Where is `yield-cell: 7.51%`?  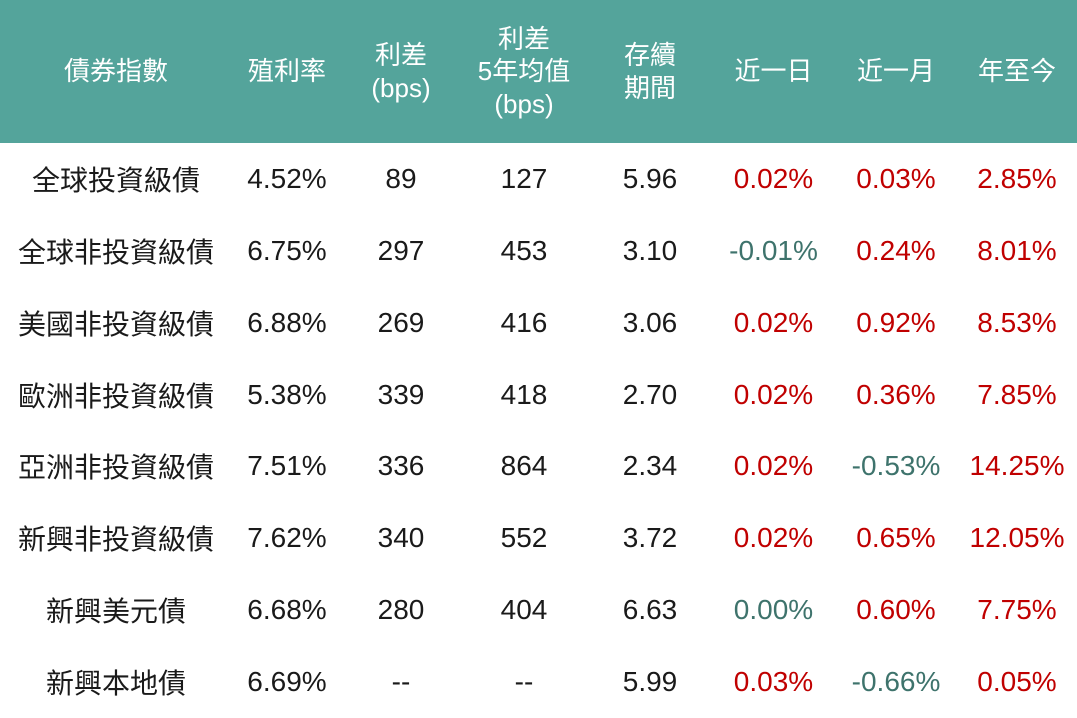 yield-cell: 7.51% is located at coordinates (287, 466).